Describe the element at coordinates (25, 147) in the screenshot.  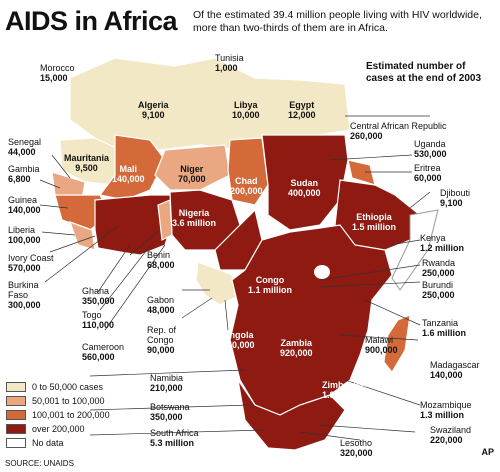
I see `label-senegal: Senegal 44,000` at that location.